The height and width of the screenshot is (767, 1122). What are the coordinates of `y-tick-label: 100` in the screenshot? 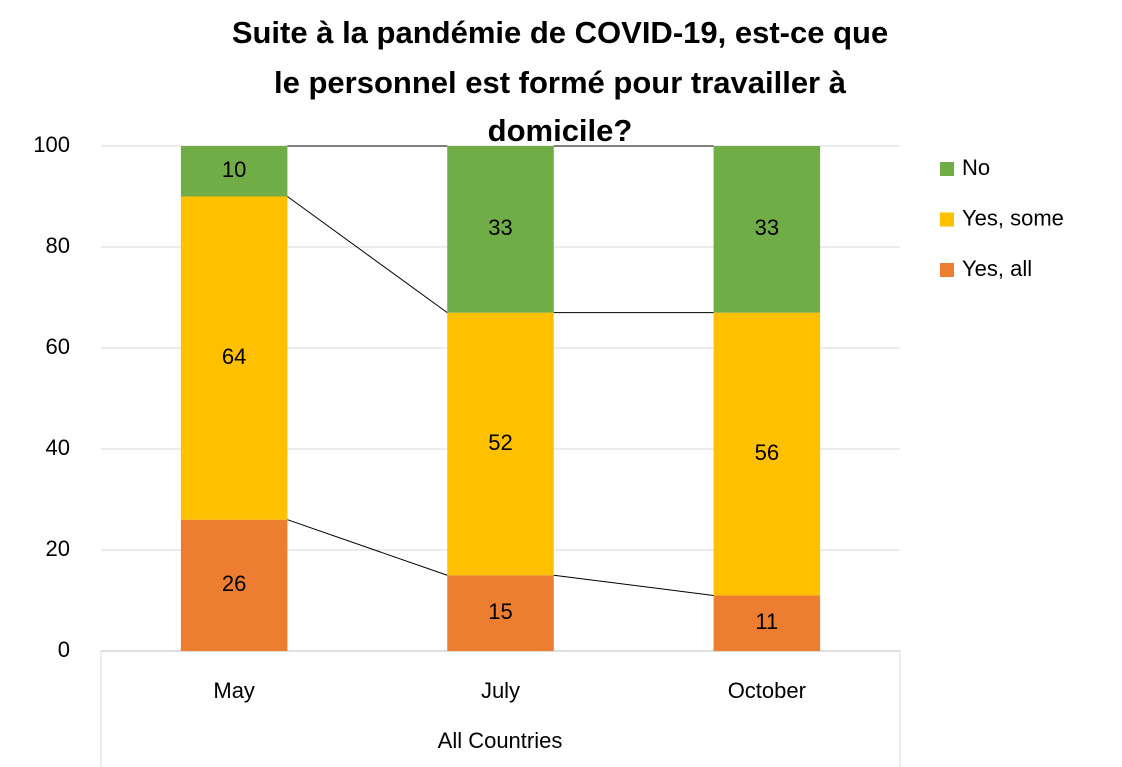 It's located at (51, 144).